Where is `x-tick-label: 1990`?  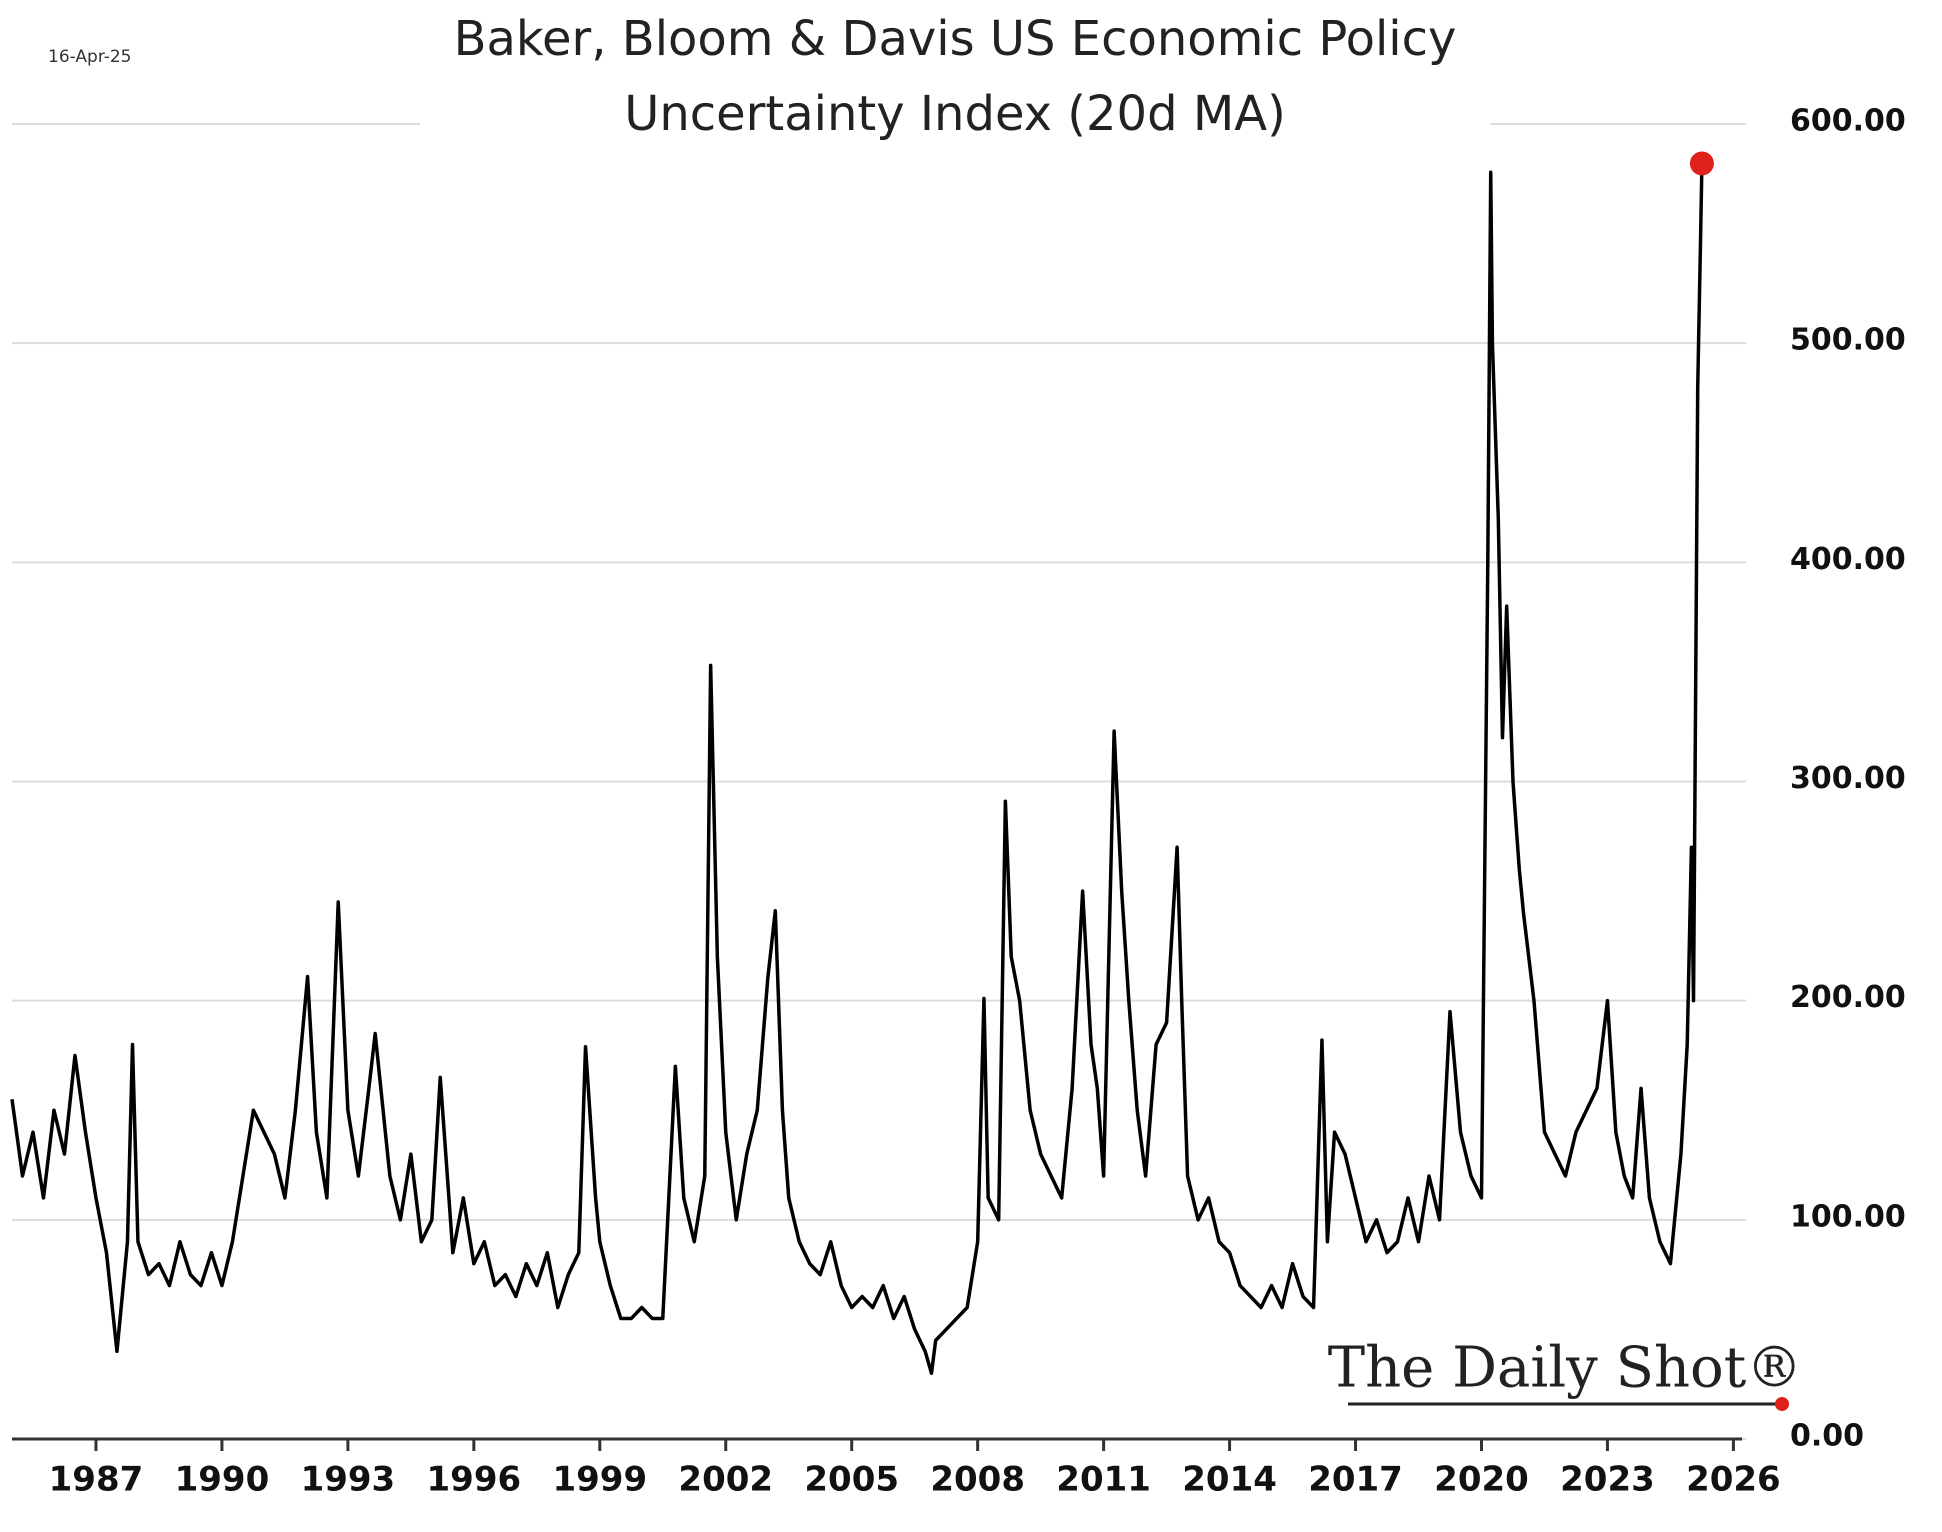
x-tick-label: 1990 is located at coordinates (222, 1480).